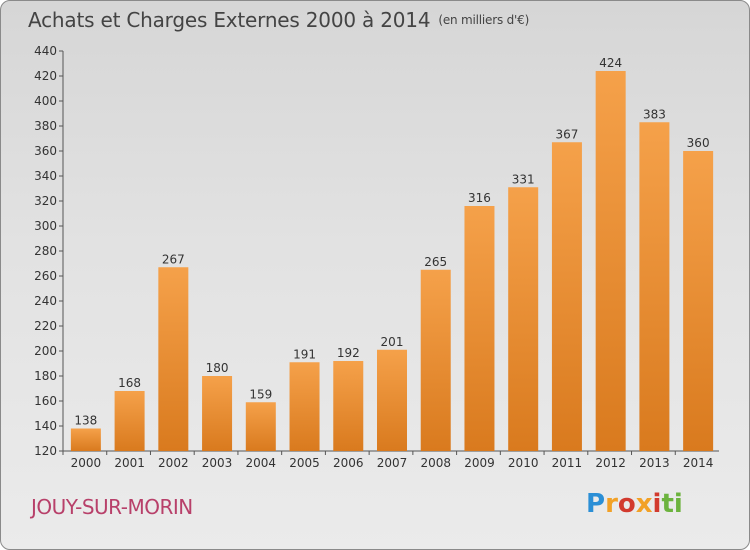 This screenshot has width=750, height=550. What do you see at coordinates (479, 463) in the screenshot?
I see `x-tick-label: 2009` at bounding box center [479, 463].